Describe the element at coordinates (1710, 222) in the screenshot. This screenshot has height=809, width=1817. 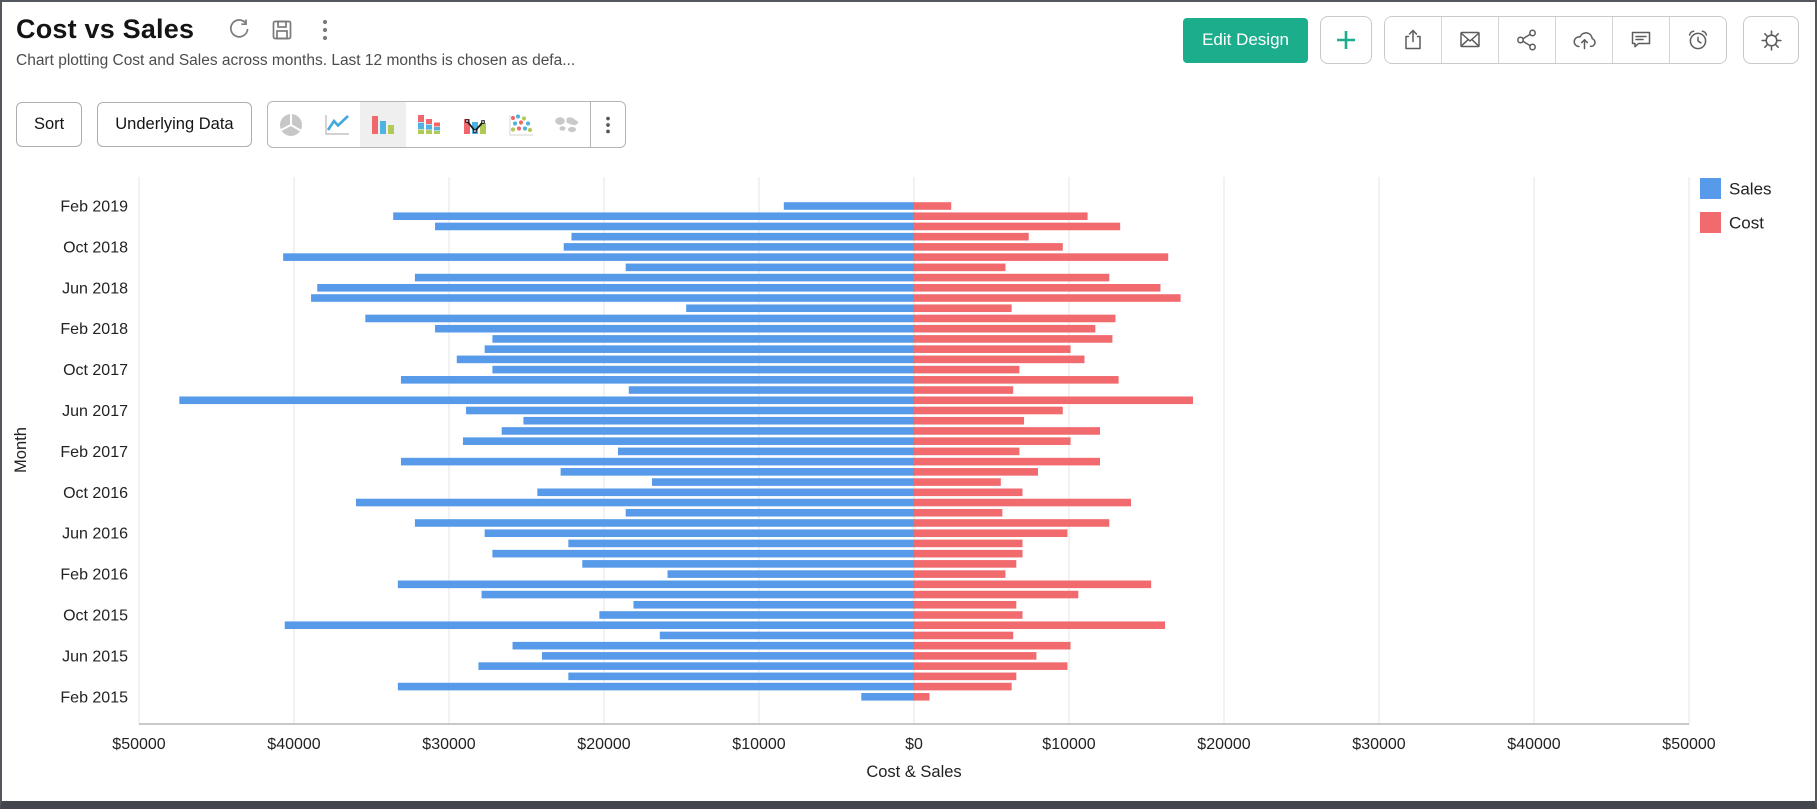
I see `legend-swatch-cost` at that location.